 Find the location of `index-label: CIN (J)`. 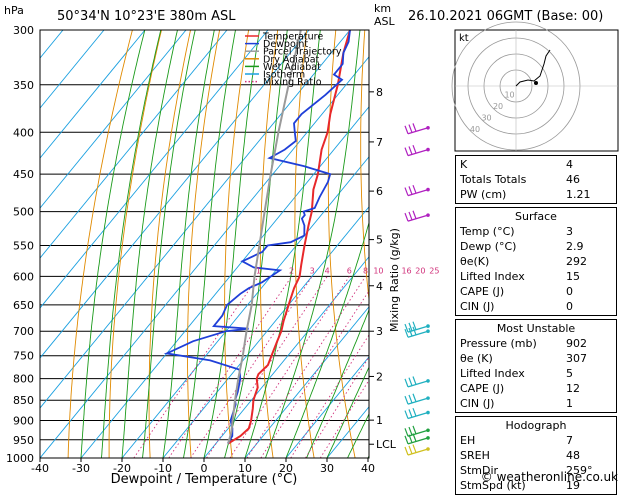

index-label: CIN (J) is located at coordinates (477, 403).